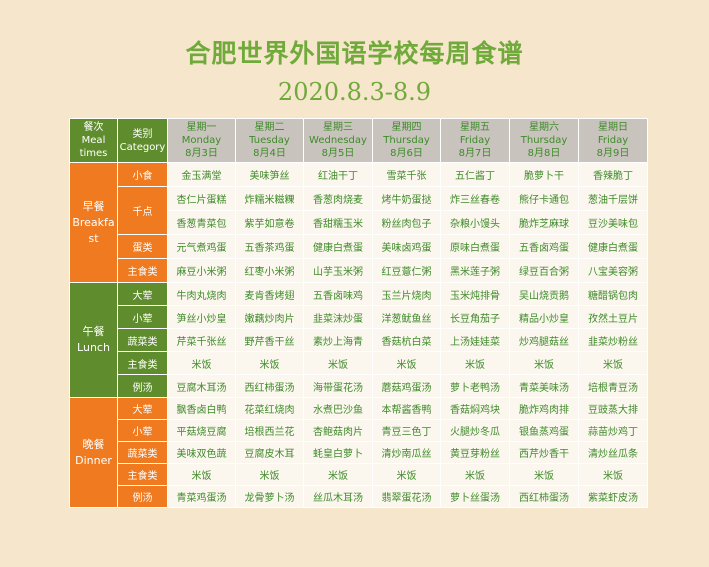 Image resolution: width=709 pixels, height=567 pixels. What do you see at coordinates (544, 246) in the screenshot?
I see `dish-cell: 五香卤鸡蛋` at bounding box center [544, 246].